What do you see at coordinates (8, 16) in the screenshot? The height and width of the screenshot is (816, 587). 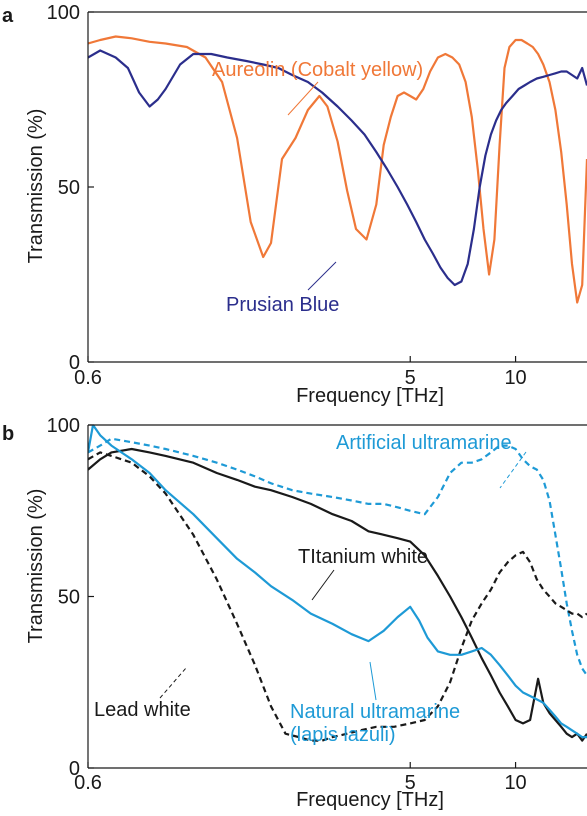 I see `panel-label: a` at bounding box center [8, 16].